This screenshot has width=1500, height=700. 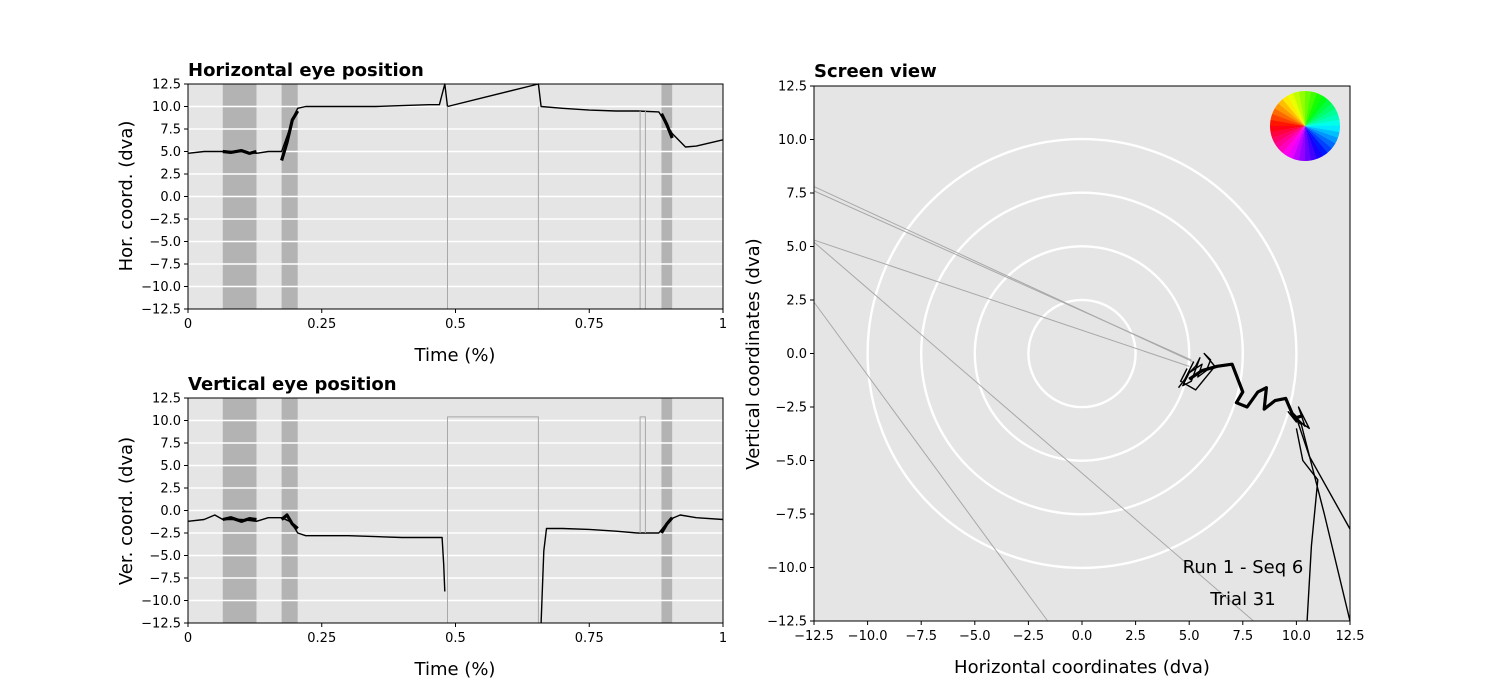 What do you see at coordinates (455, 638) in the screenshot?
I see `x-tick-label: 0.5` at bounding box center [455, 638].